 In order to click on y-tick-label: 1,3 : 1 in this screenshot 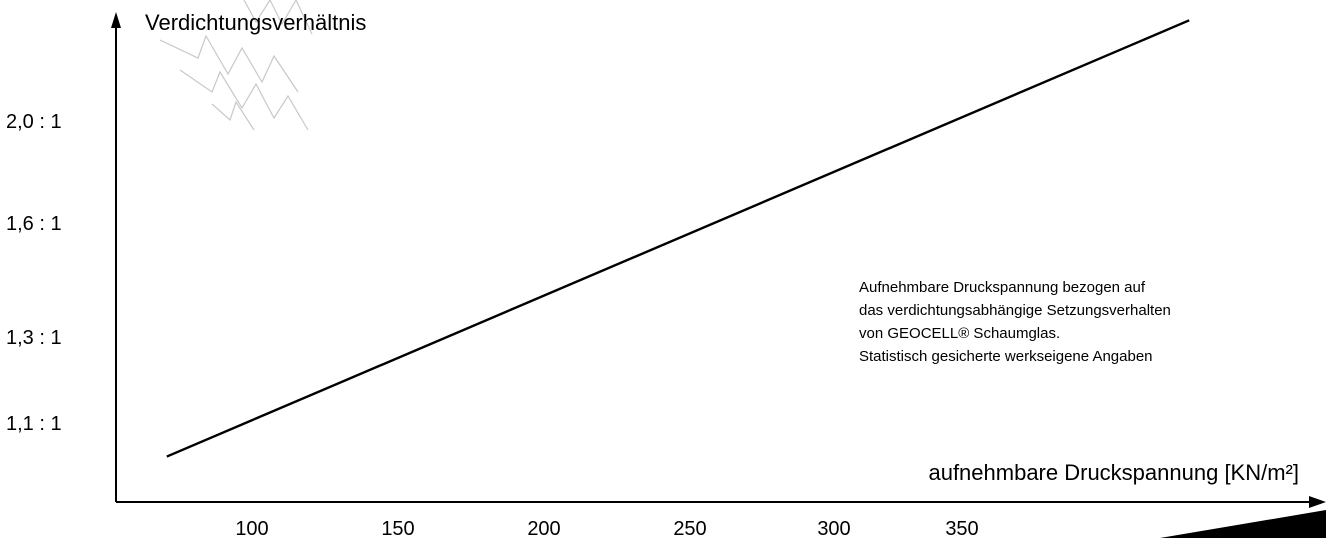, I will do `click(34, 338)`.